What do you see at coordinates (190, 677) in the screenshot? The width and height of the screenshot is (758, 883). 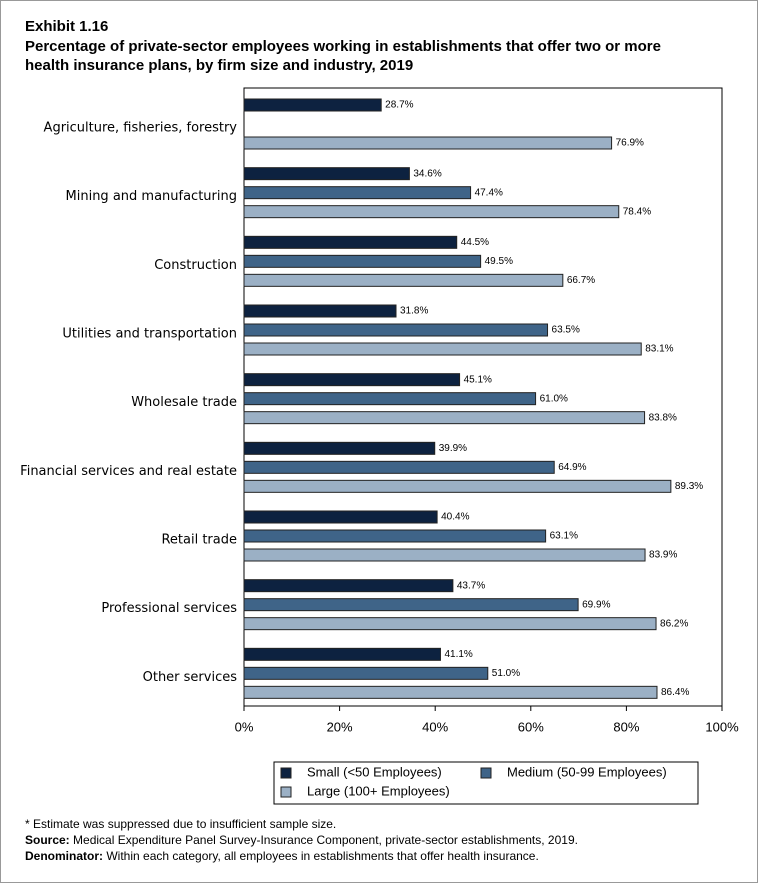 I see `category-label: Other services` at bounding box center [190, 677].